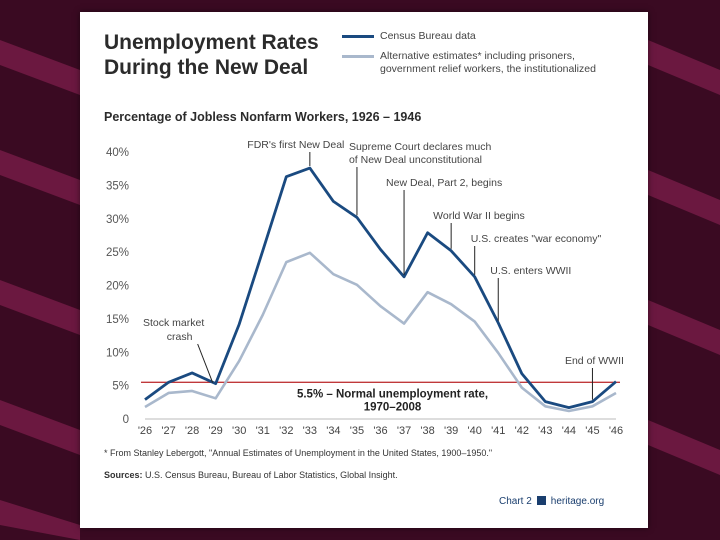  Describe the element at coordinates (522, 431) in the screenshot. I see `x-tick-label: '42` at that location.